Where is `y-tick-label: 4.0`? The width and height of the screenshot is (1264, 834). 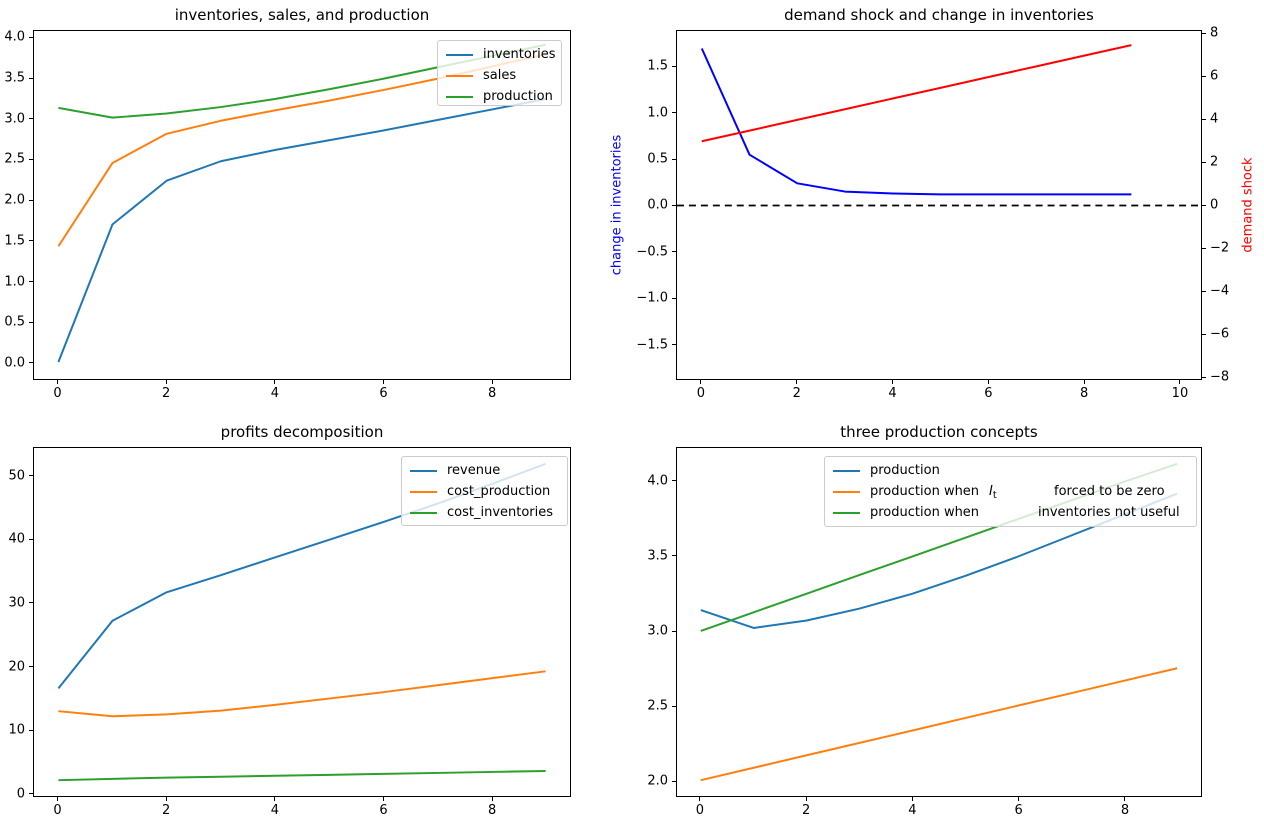
y-tick-label: 4.0 is located at coordinates (657, 481).